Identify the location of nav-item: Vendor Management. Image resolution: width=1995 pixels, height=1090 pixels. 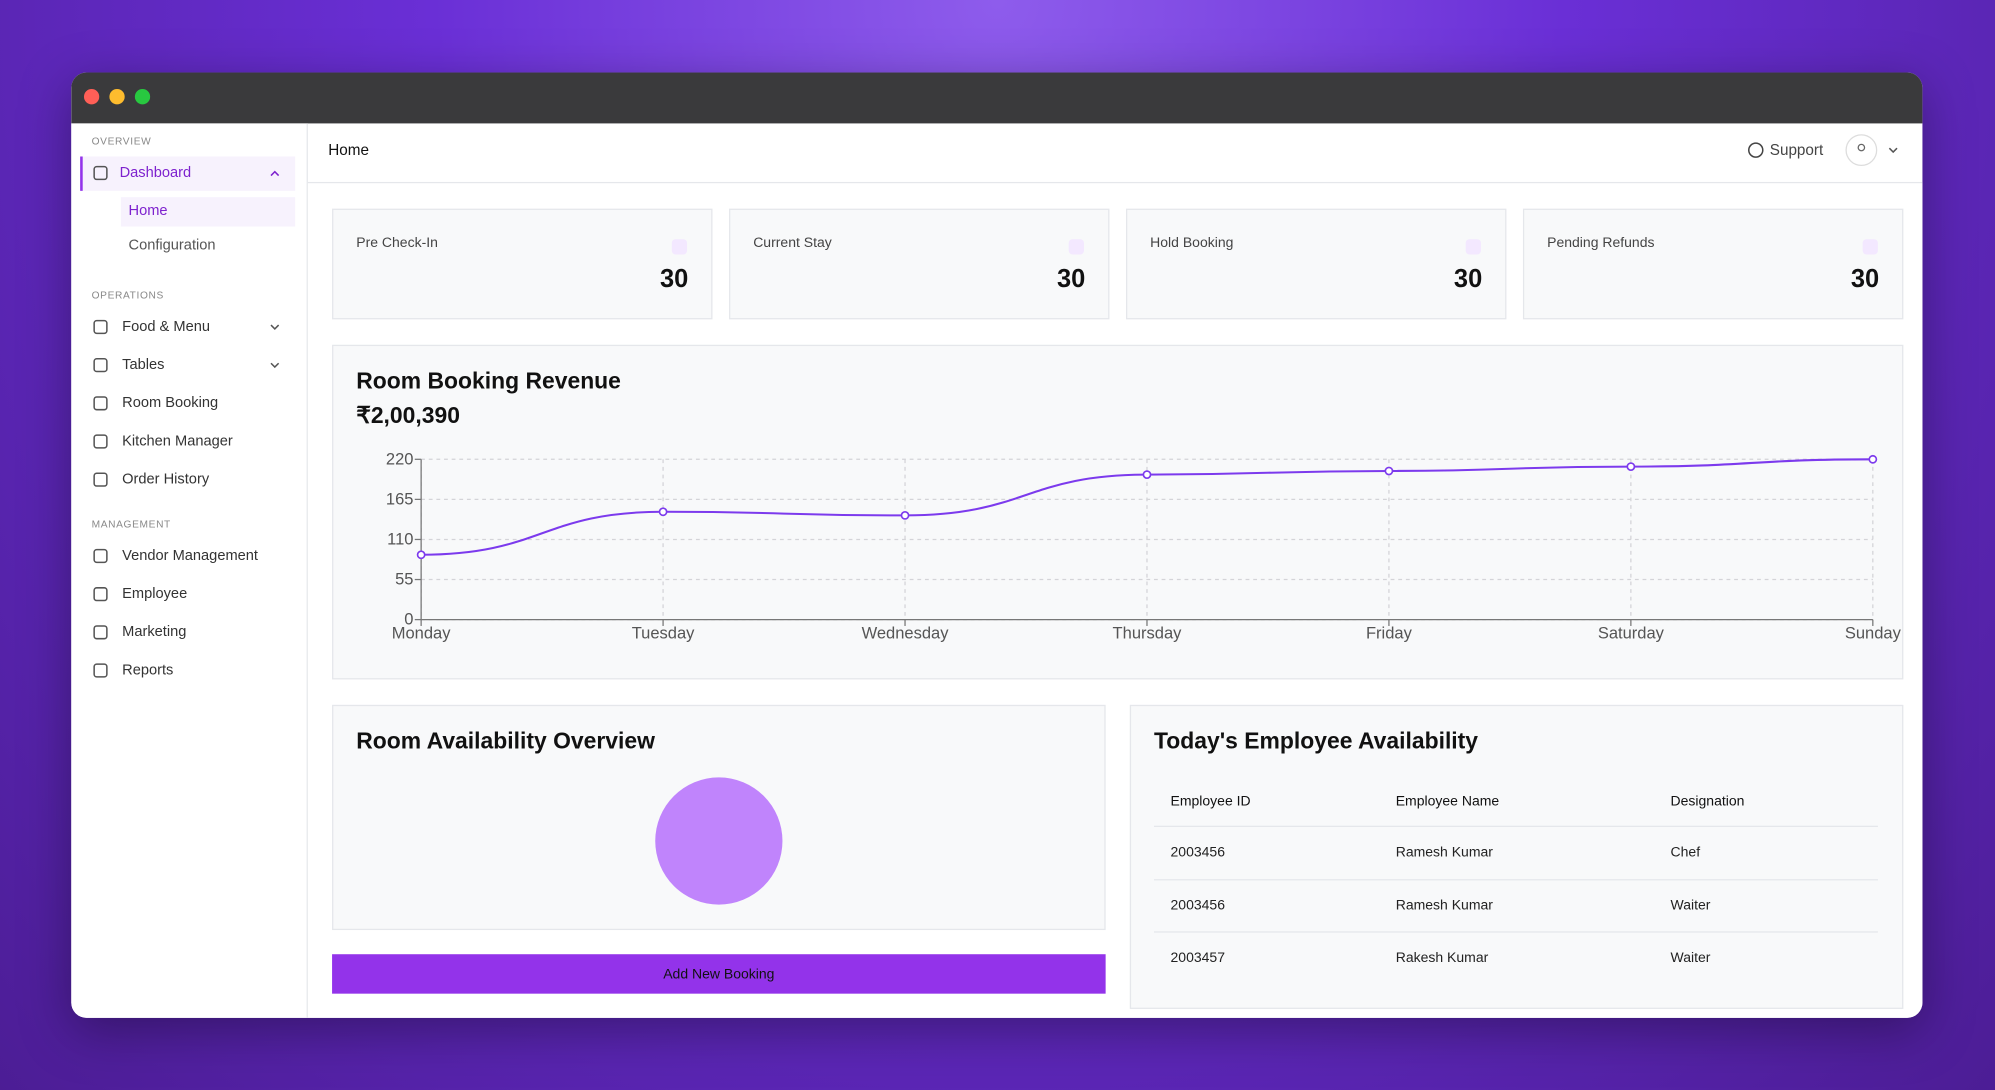
(190, 556).